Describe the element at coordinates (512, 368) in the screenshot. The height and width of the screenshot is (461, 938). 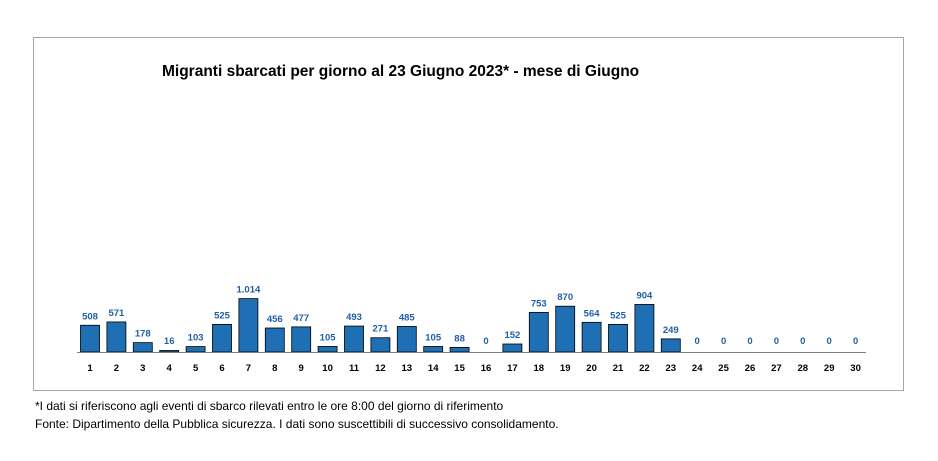
I see `x-tick-label: 17` at that location.